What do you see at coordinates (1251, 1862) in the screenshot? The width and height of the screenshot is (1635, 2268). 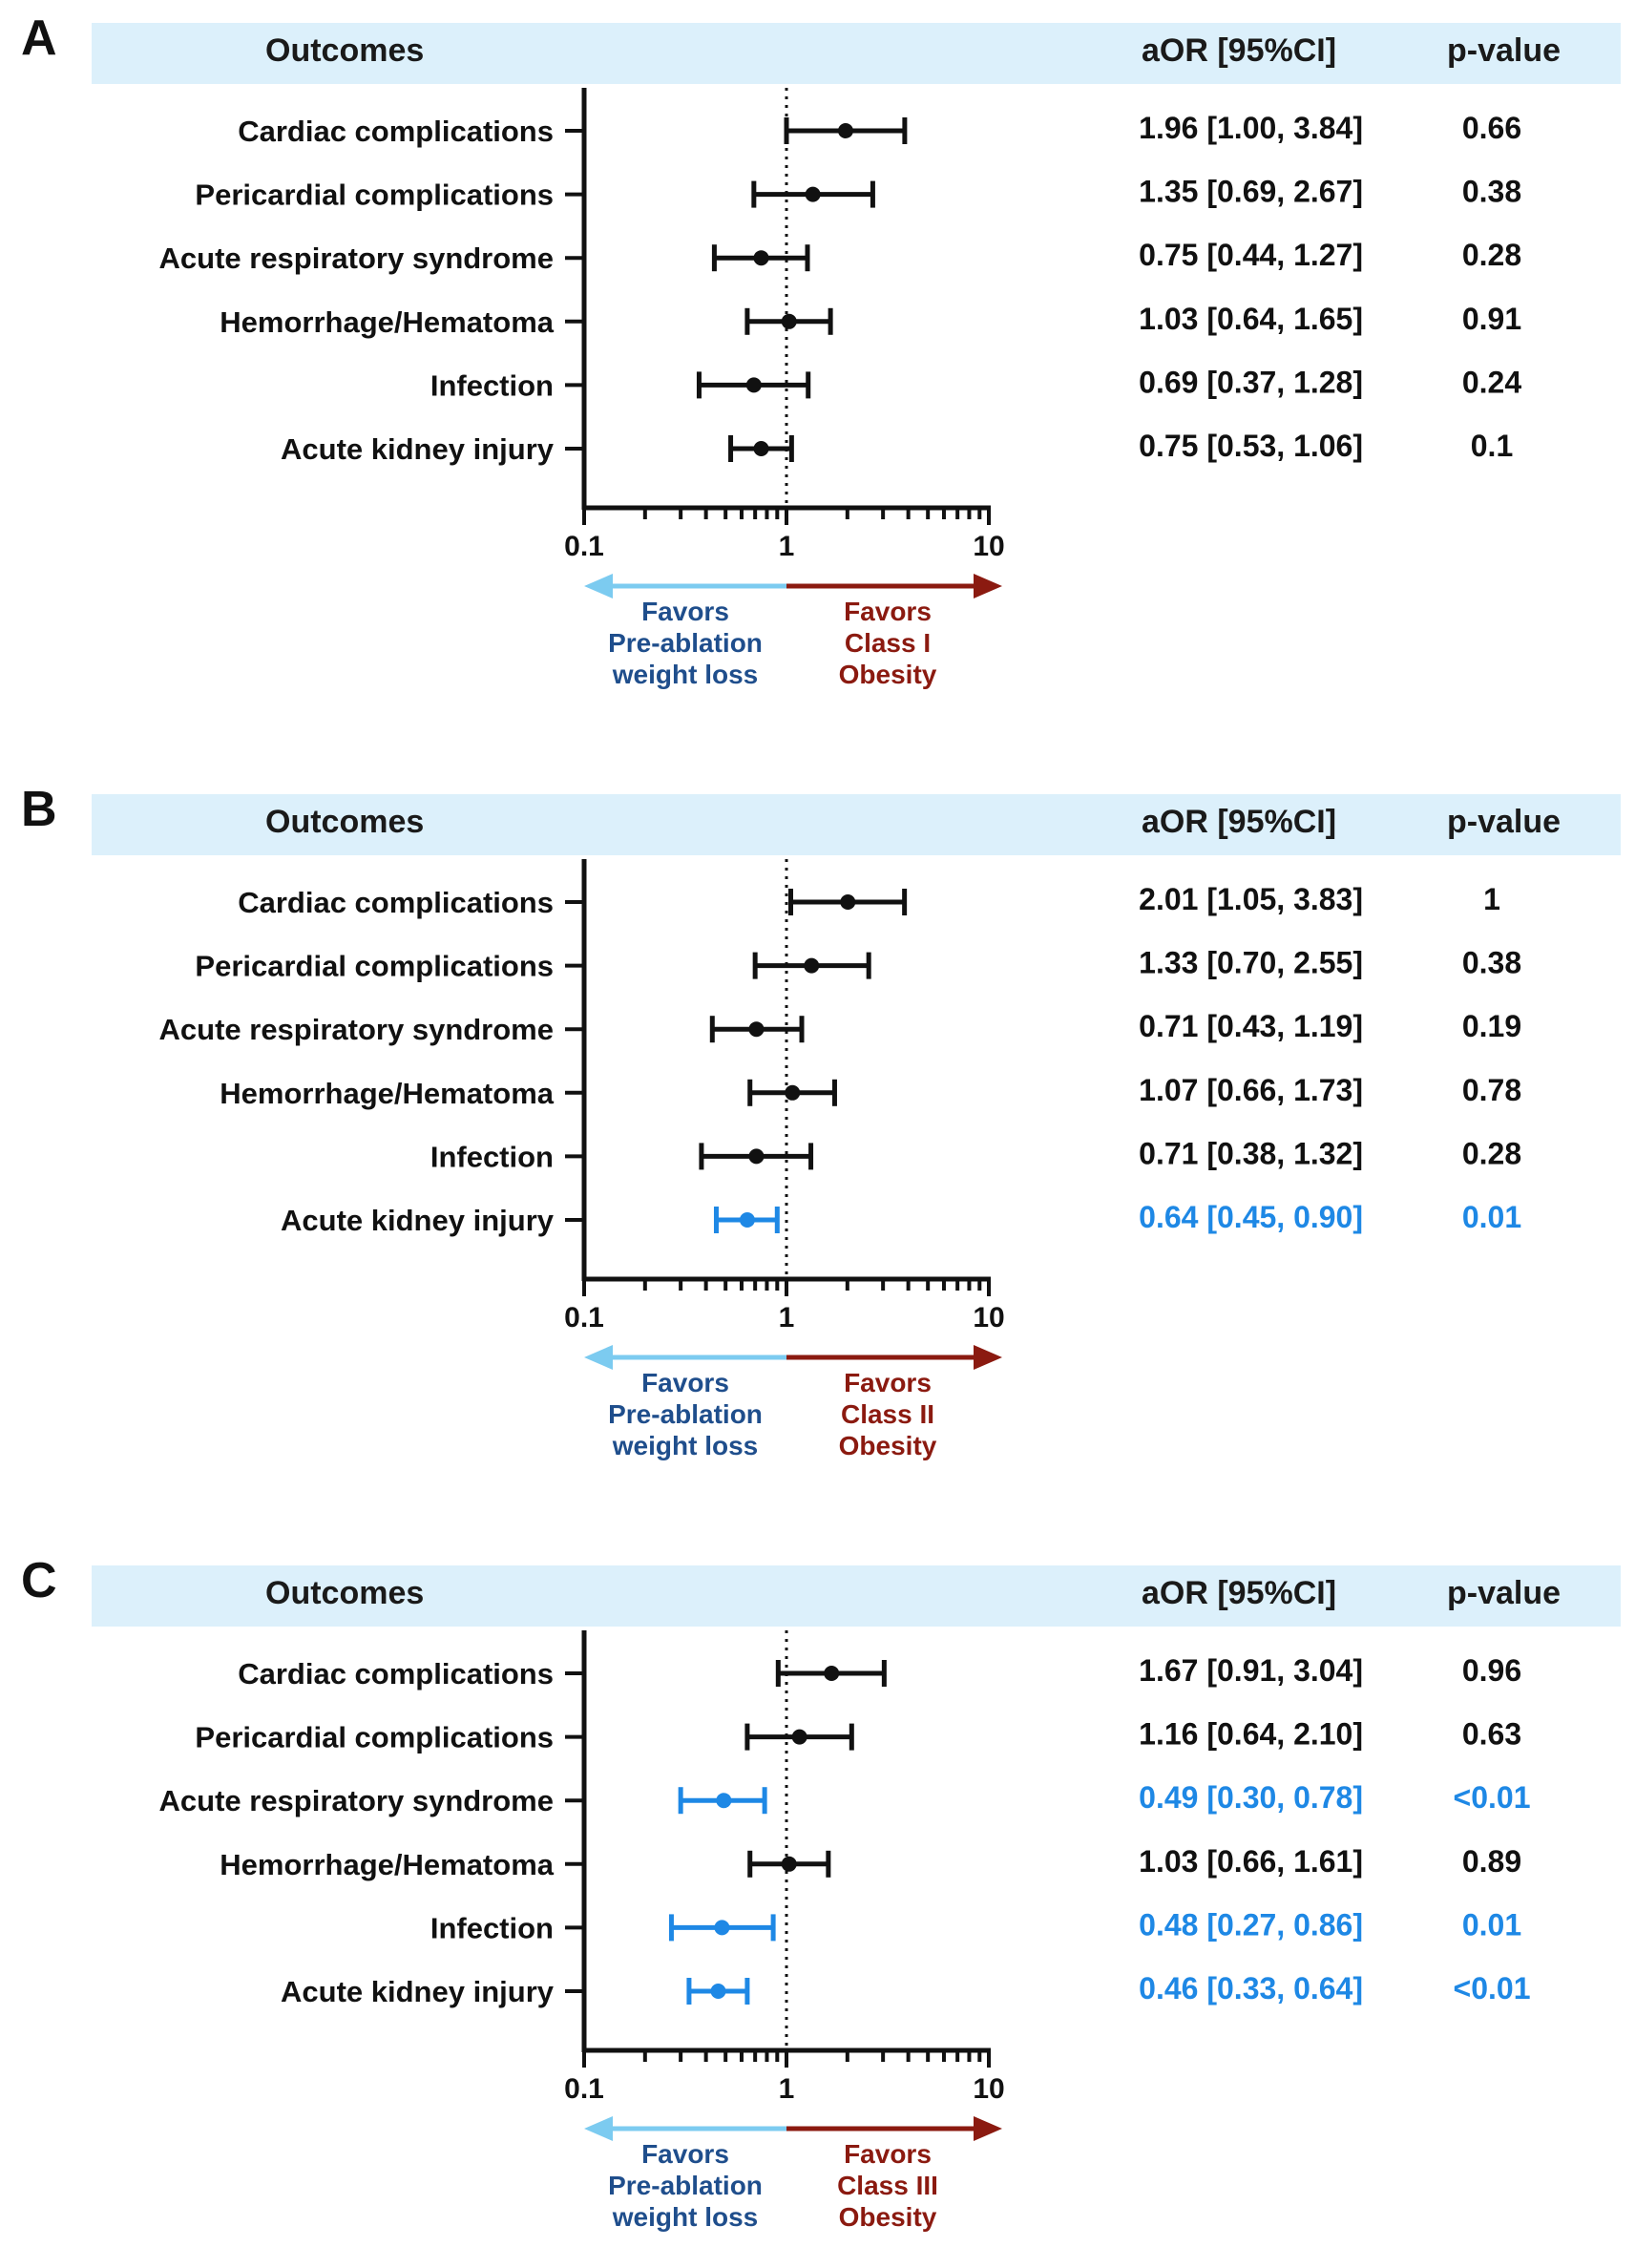 I see `aor-value: 1.03 [0.66, 1.61]` at bounding box center [1251, 1862].